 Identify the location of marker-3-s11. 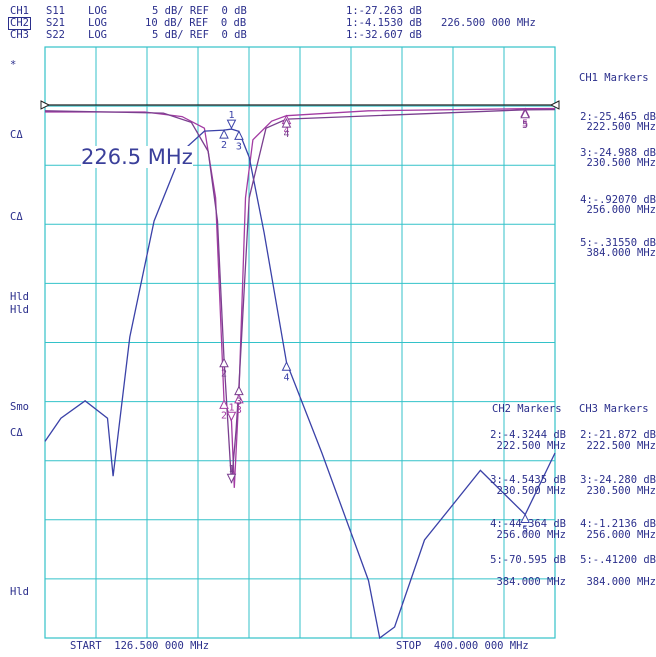
(239, 398).